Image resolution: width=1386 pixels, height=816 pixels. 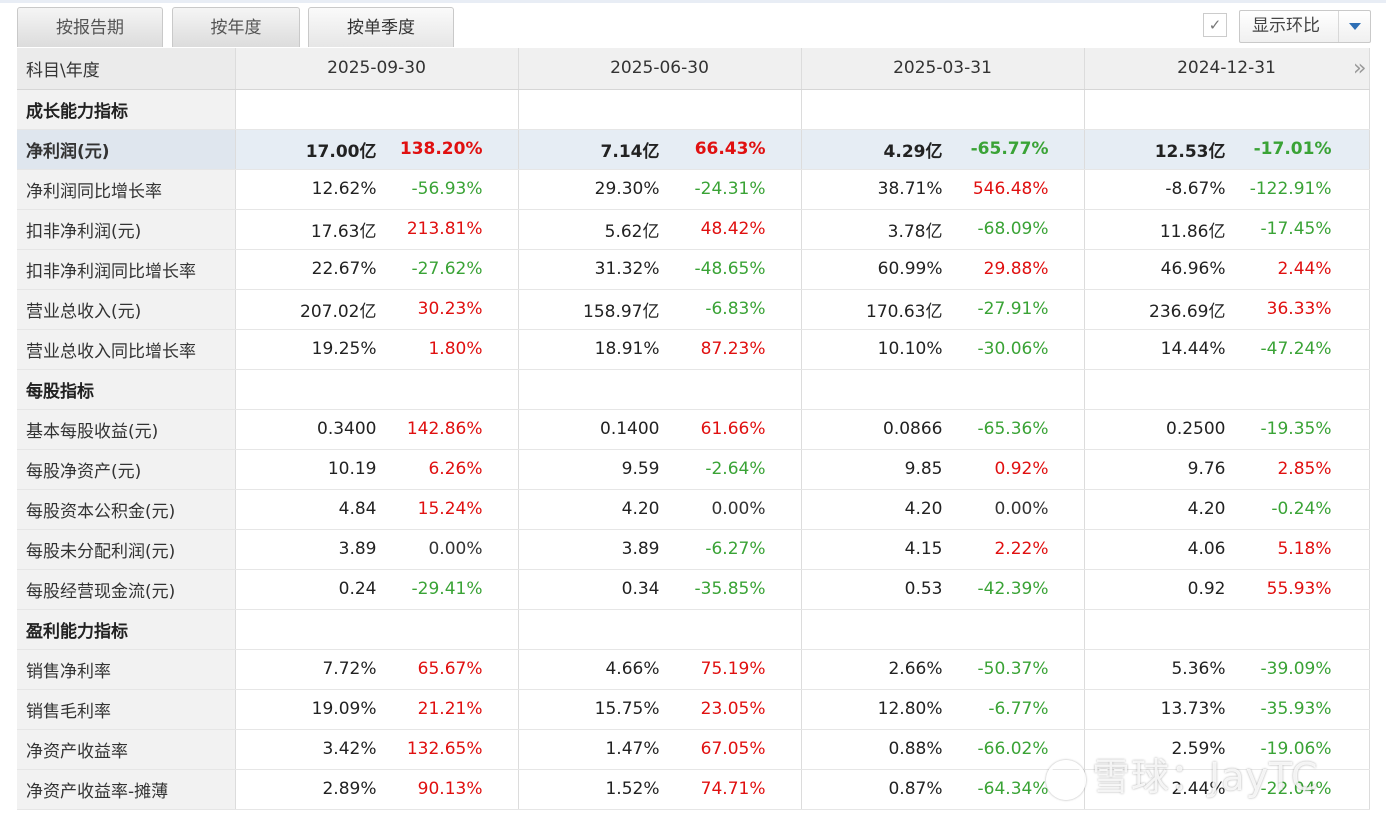 What do you see at coordinates (126, 709) in the screenshot?
I see `row-label: 销售毛利率` at bounding box center [126, 709].